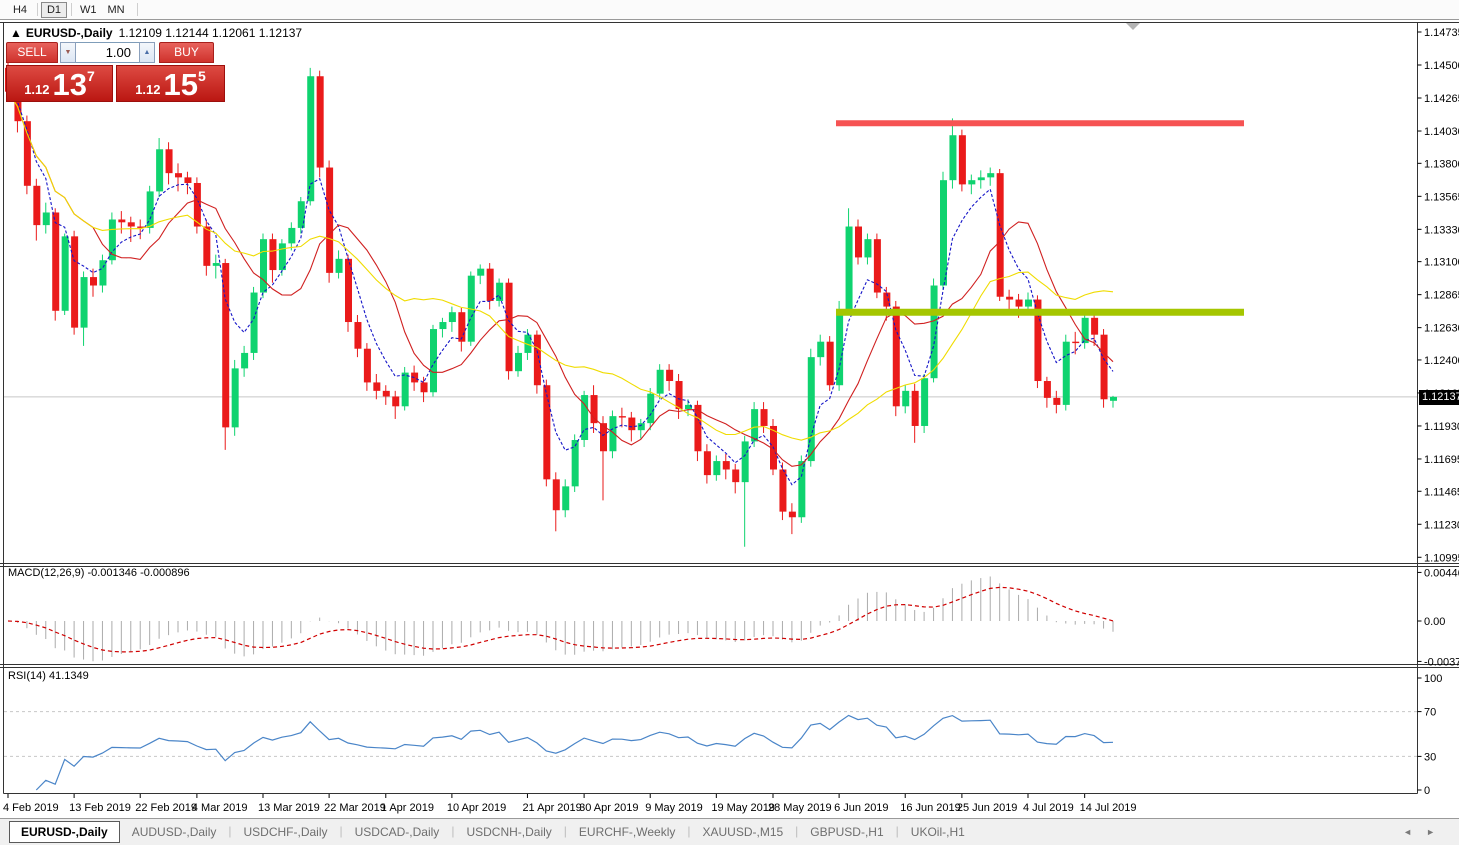  Describe the element at coordinates (137, 9) in the screenshot. I see `toolbar-group-separator` at that location.